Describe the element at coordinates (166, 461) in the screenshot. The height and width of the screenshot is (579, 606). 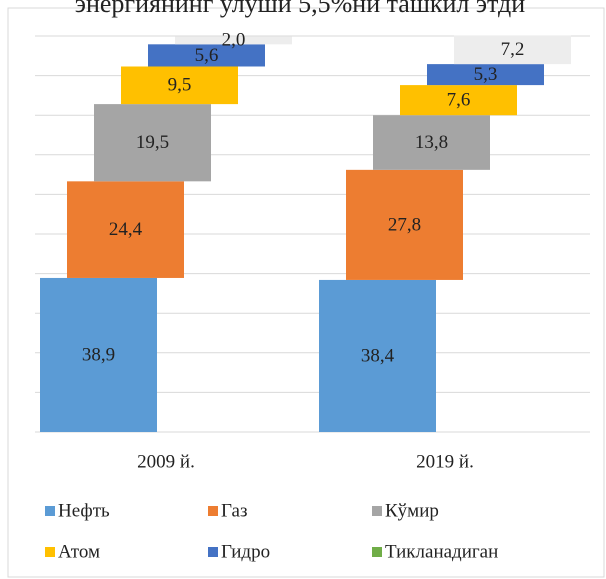
I see `x-tick-label: 2009 й.` at that location.